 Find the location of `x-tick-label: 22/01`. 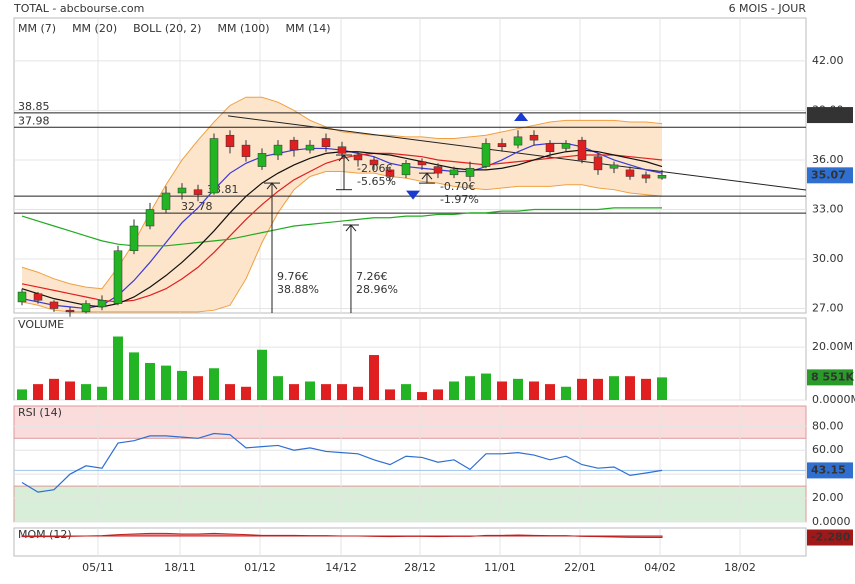

x-tick-label: 22/01 is located at coordinates (580, 567).